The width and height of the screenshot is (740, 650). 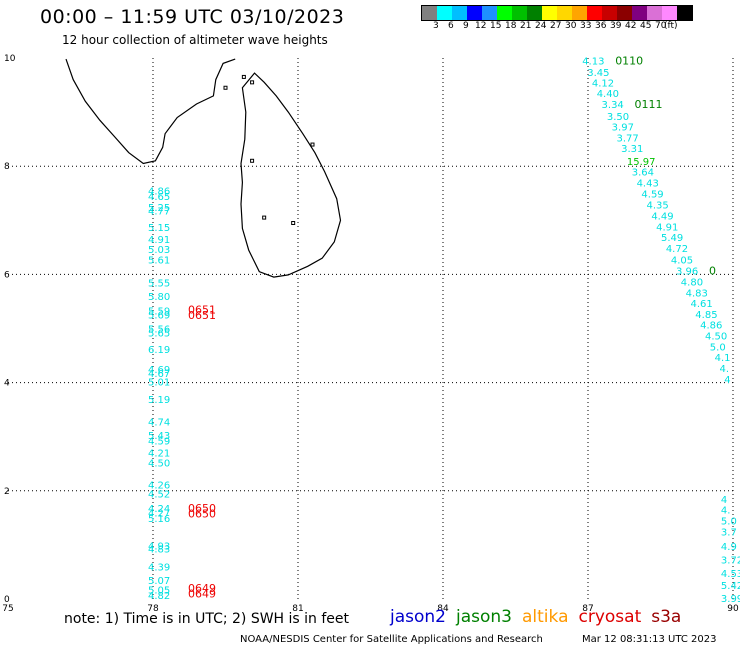 I want to click on wave-height-value: 3.77, so click(x=628, y=139).